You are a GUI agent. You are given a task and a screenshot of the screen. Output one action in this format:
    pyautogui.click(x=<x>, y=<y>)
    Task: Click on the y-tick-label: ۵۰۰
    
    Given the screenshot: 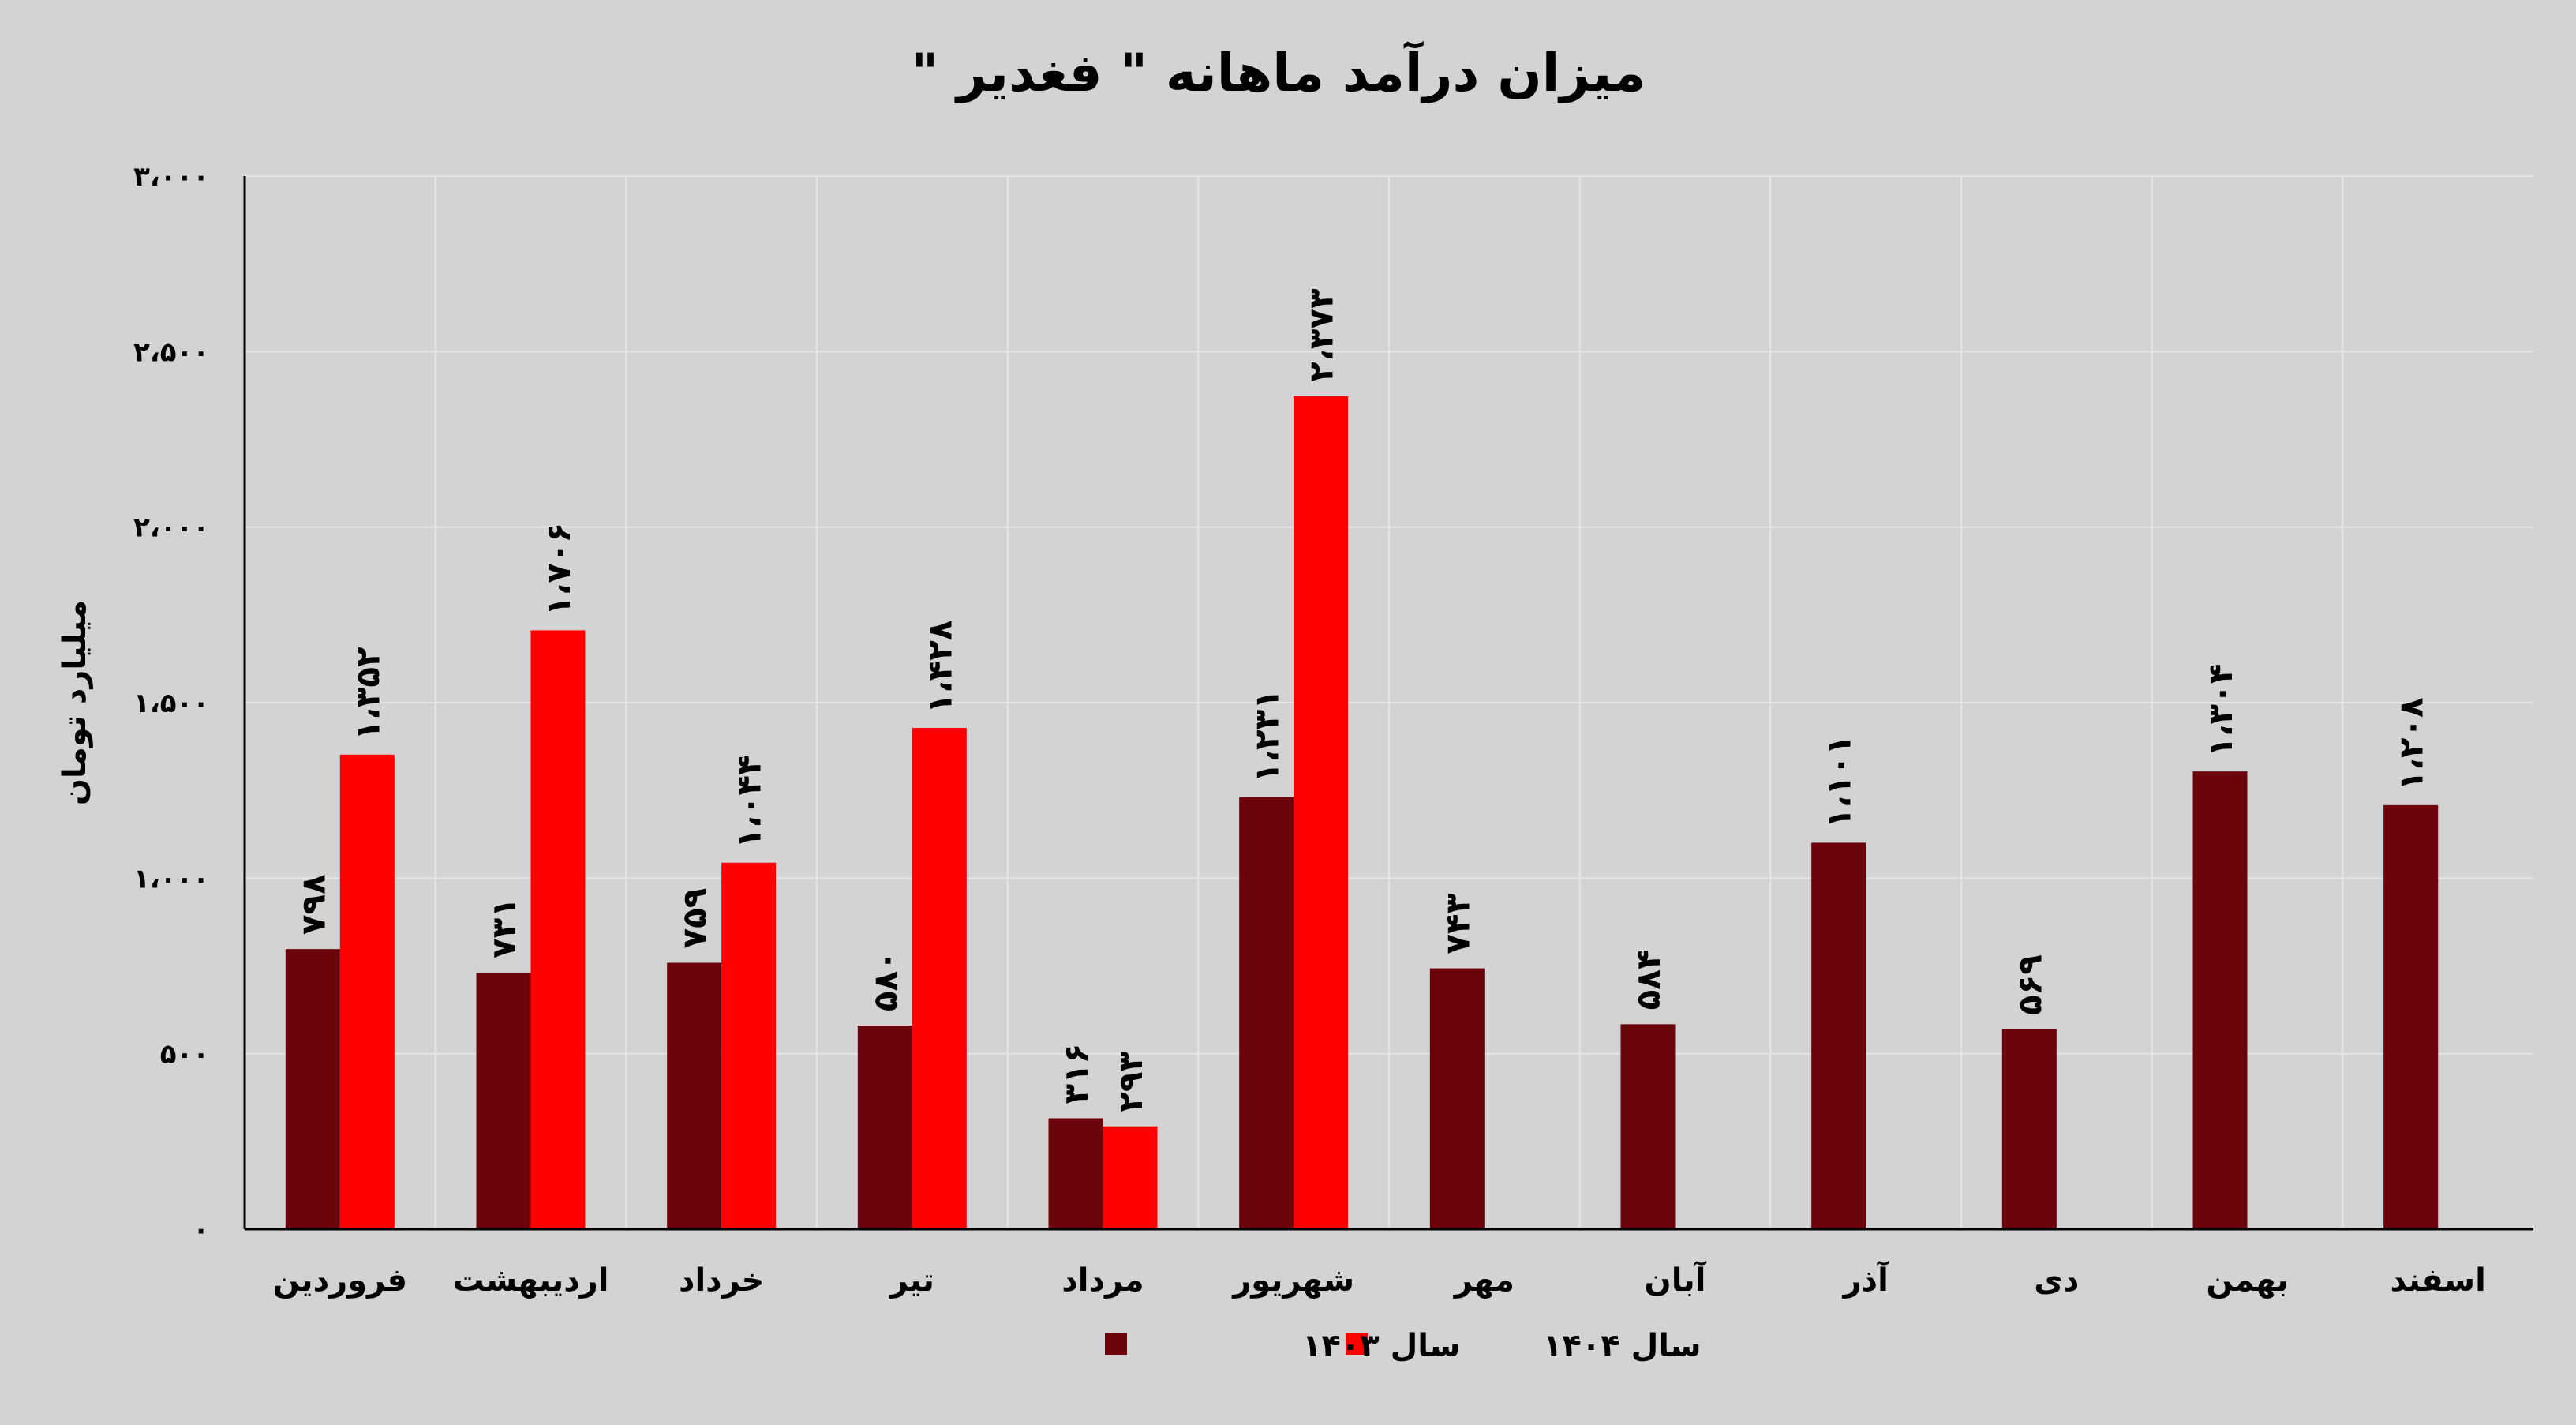 What is the action you would take?
    pyautogui.click(x=184, y=1055)
    